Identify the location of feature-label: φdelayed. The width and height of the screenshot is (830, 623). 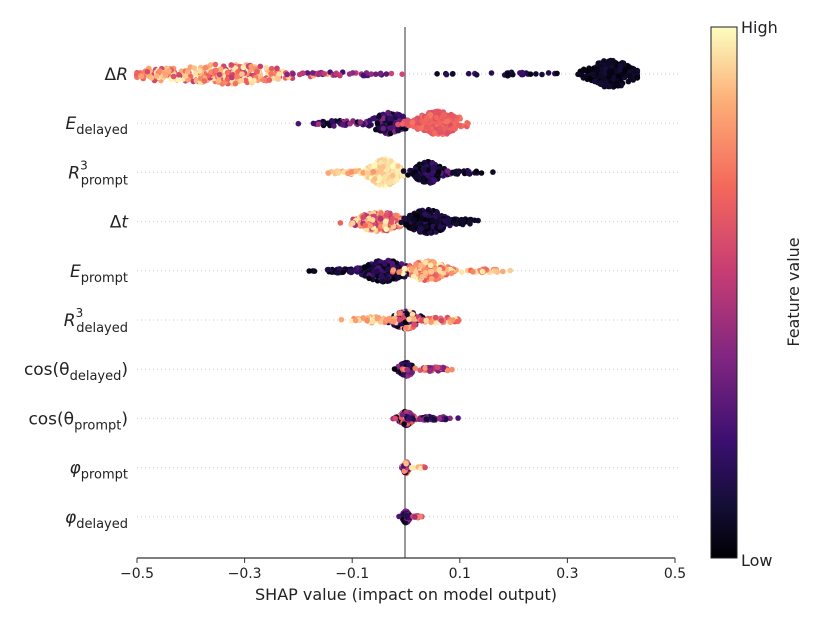
(96, 520).